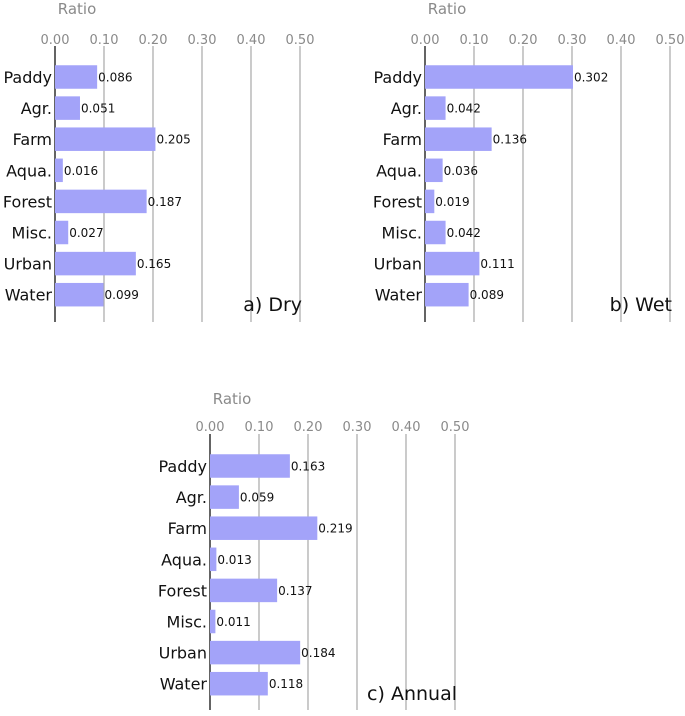 This screenshot has height=716, width=685. What do you see at coordinates (497, 264) in the screenshot?
I see `value-label: 0.111` at bounding box center [497, 264].